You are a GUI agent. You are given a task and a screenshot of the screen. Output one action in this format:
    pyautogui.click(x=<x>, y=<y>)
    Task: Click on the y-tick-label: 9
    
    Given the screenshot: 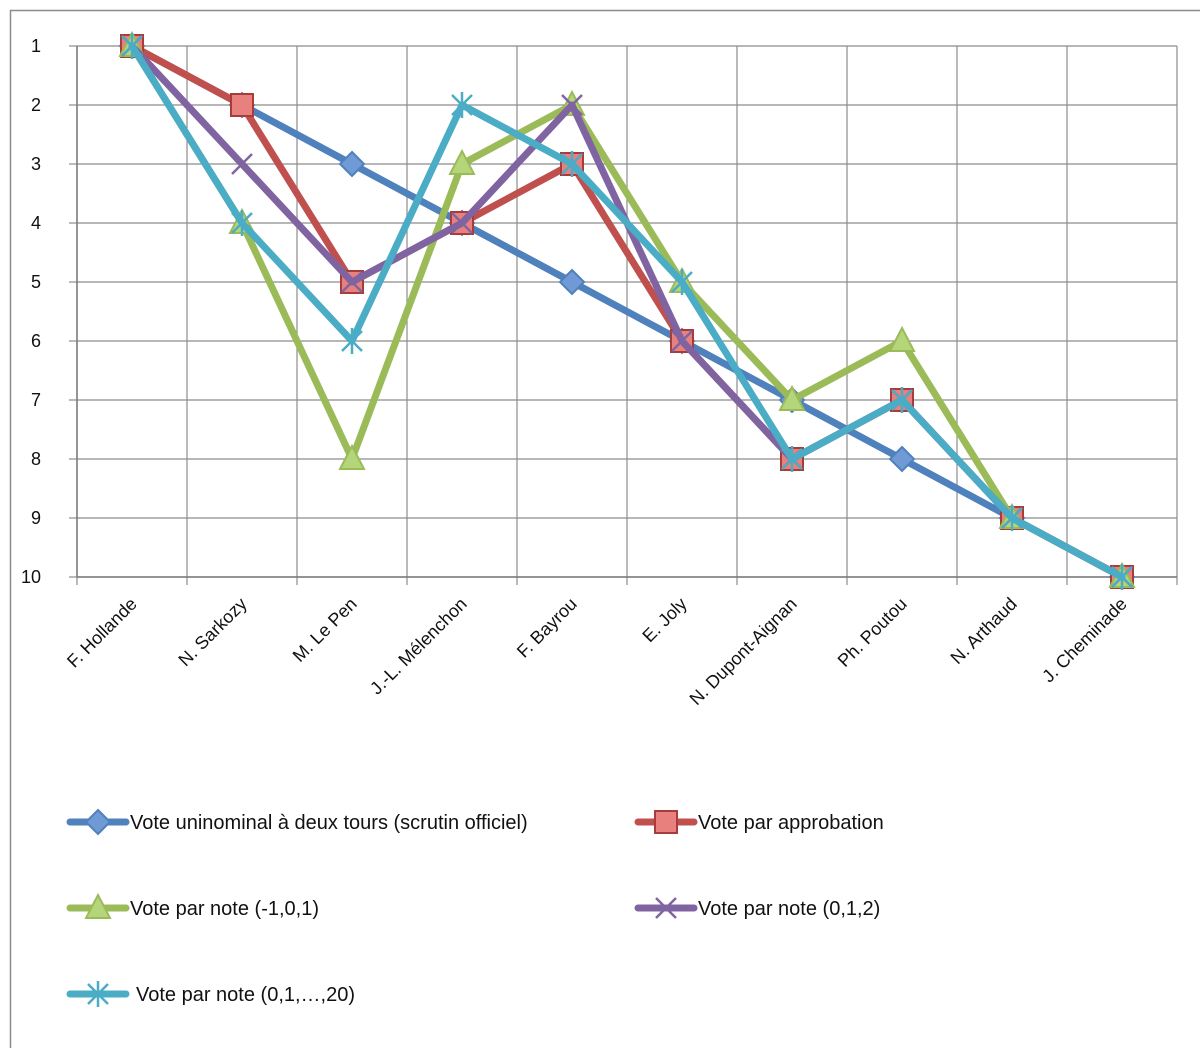 What is the action you would take?
    pyautogui.click(x=36, y=518)
    